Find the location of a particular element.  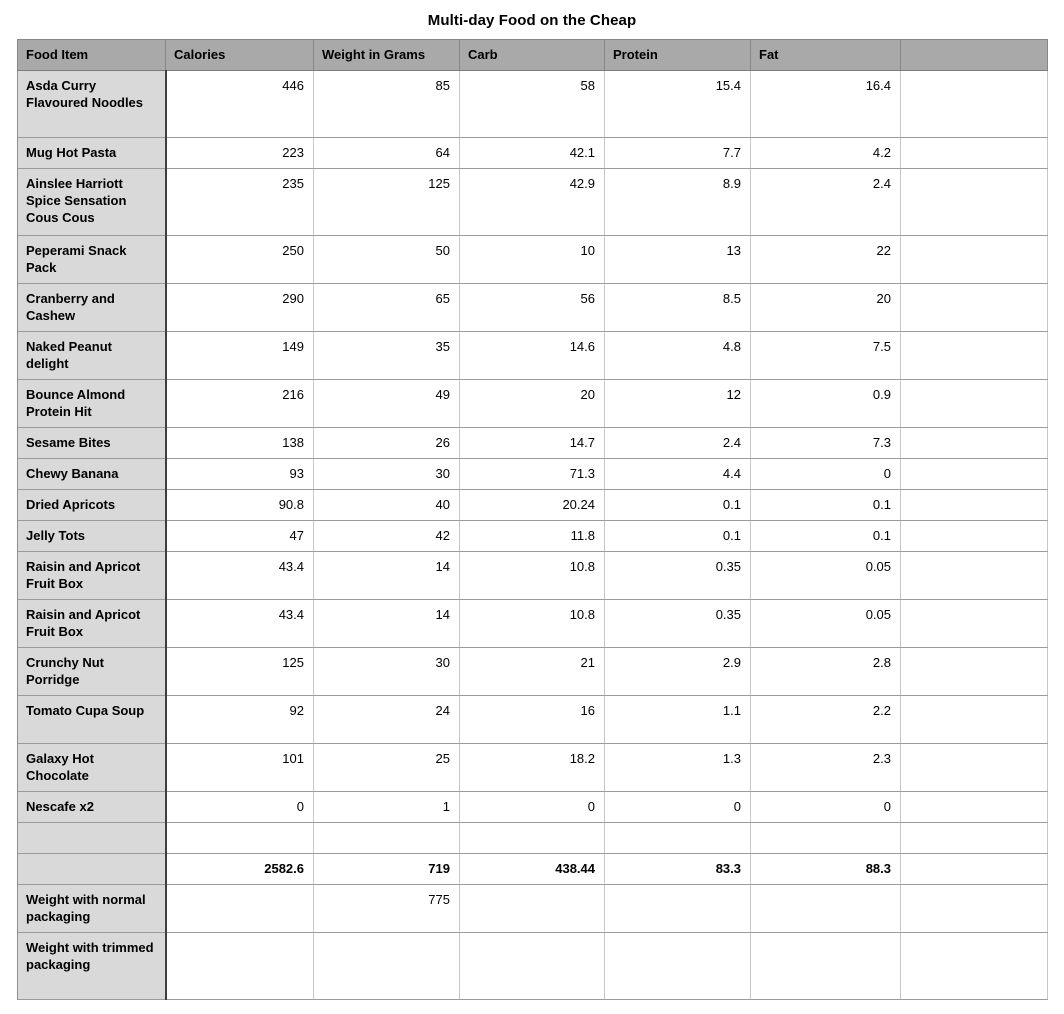

carb-cell: 20 is located at coordinates (532, 403).